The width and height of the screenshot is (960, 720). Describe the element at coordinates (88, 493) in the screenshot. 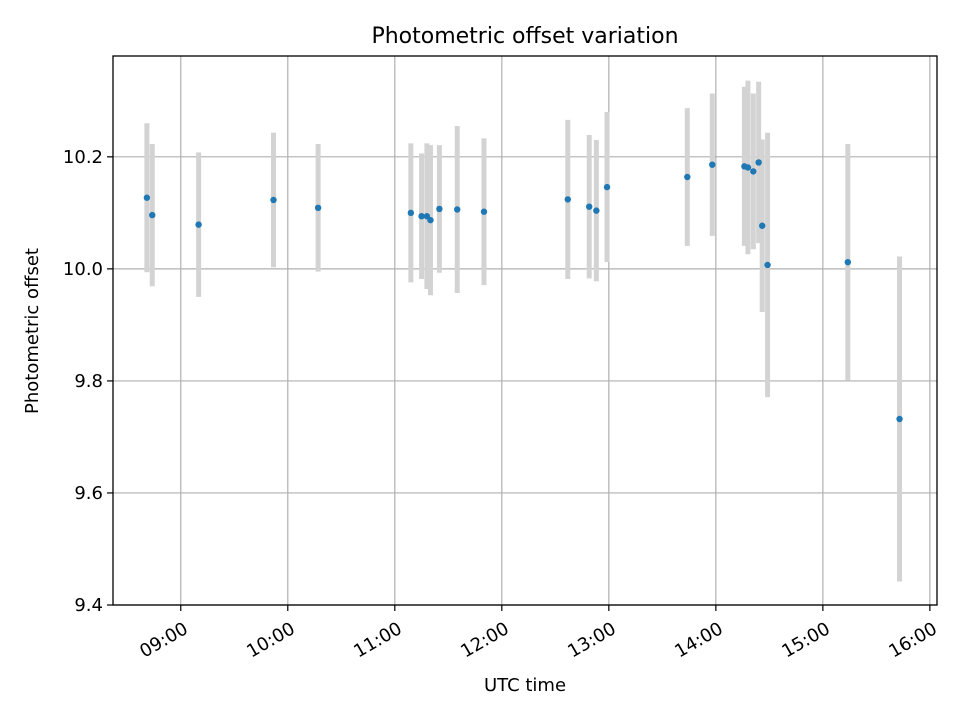

I see `y-tick-label: 9.6` at that location.